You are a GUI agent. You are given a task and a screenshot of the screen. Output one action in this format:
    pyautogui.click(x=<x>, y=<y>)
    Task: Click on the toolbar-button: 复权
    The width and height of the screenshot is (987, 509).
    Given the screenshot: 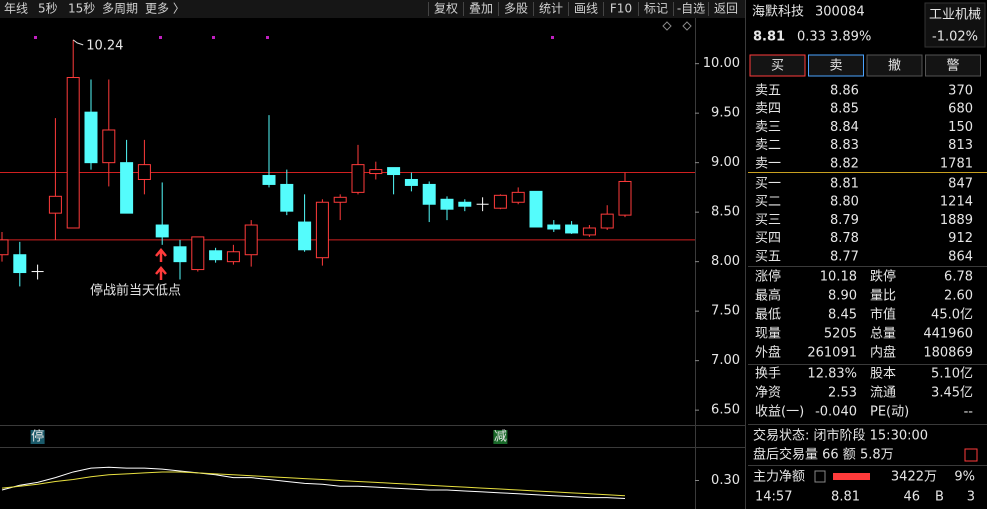 What is the action you would take?
    pyautogui.click(x=446, y=9)
    